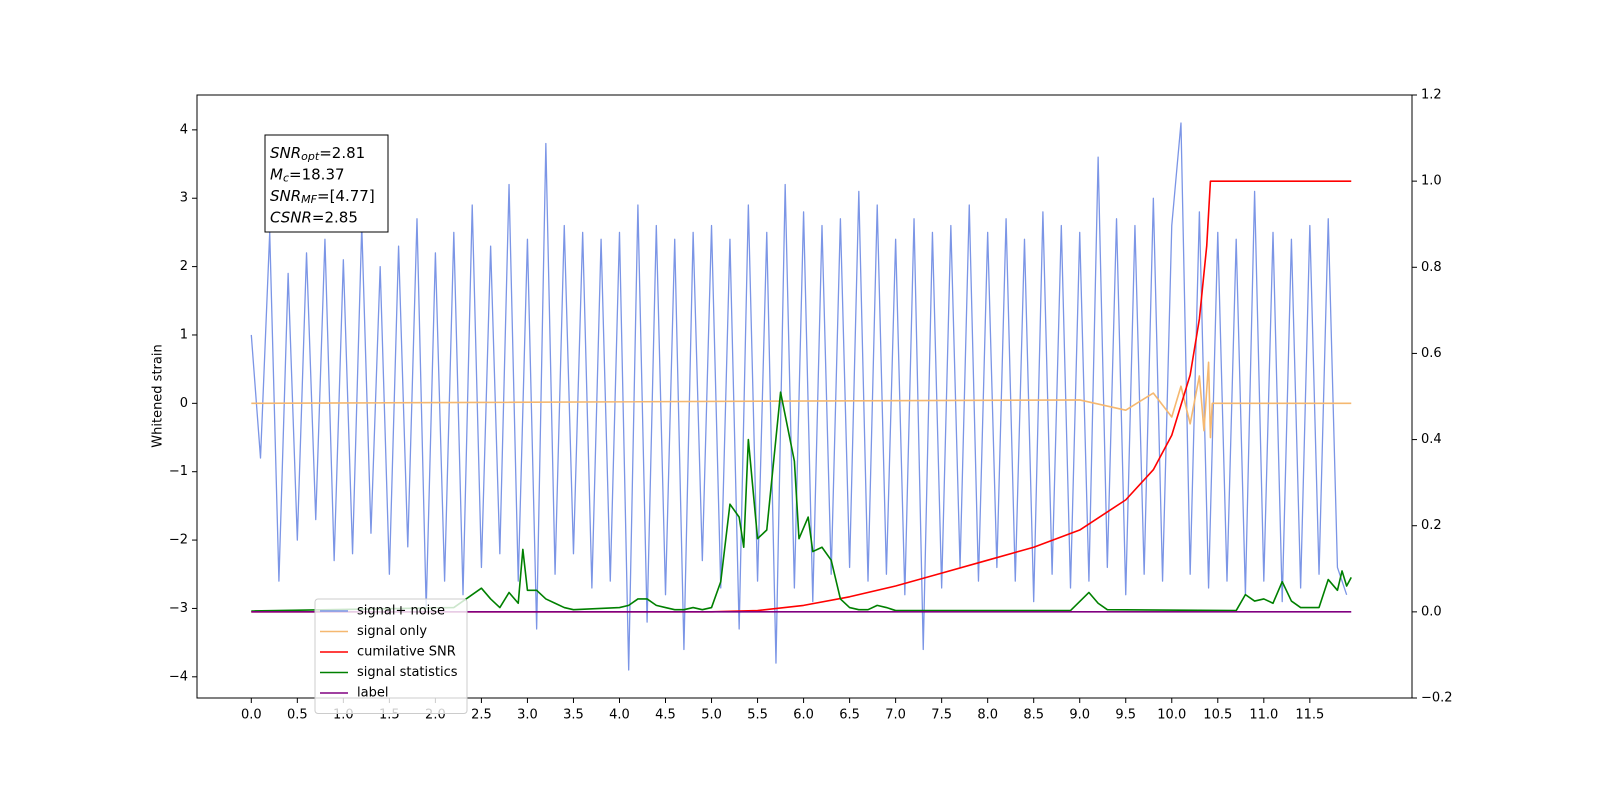  What do you see at coordinates (1431, 611) in the screenshot?
I see `y2-tick-label: 0.0` at bounding box center [1431, 611].